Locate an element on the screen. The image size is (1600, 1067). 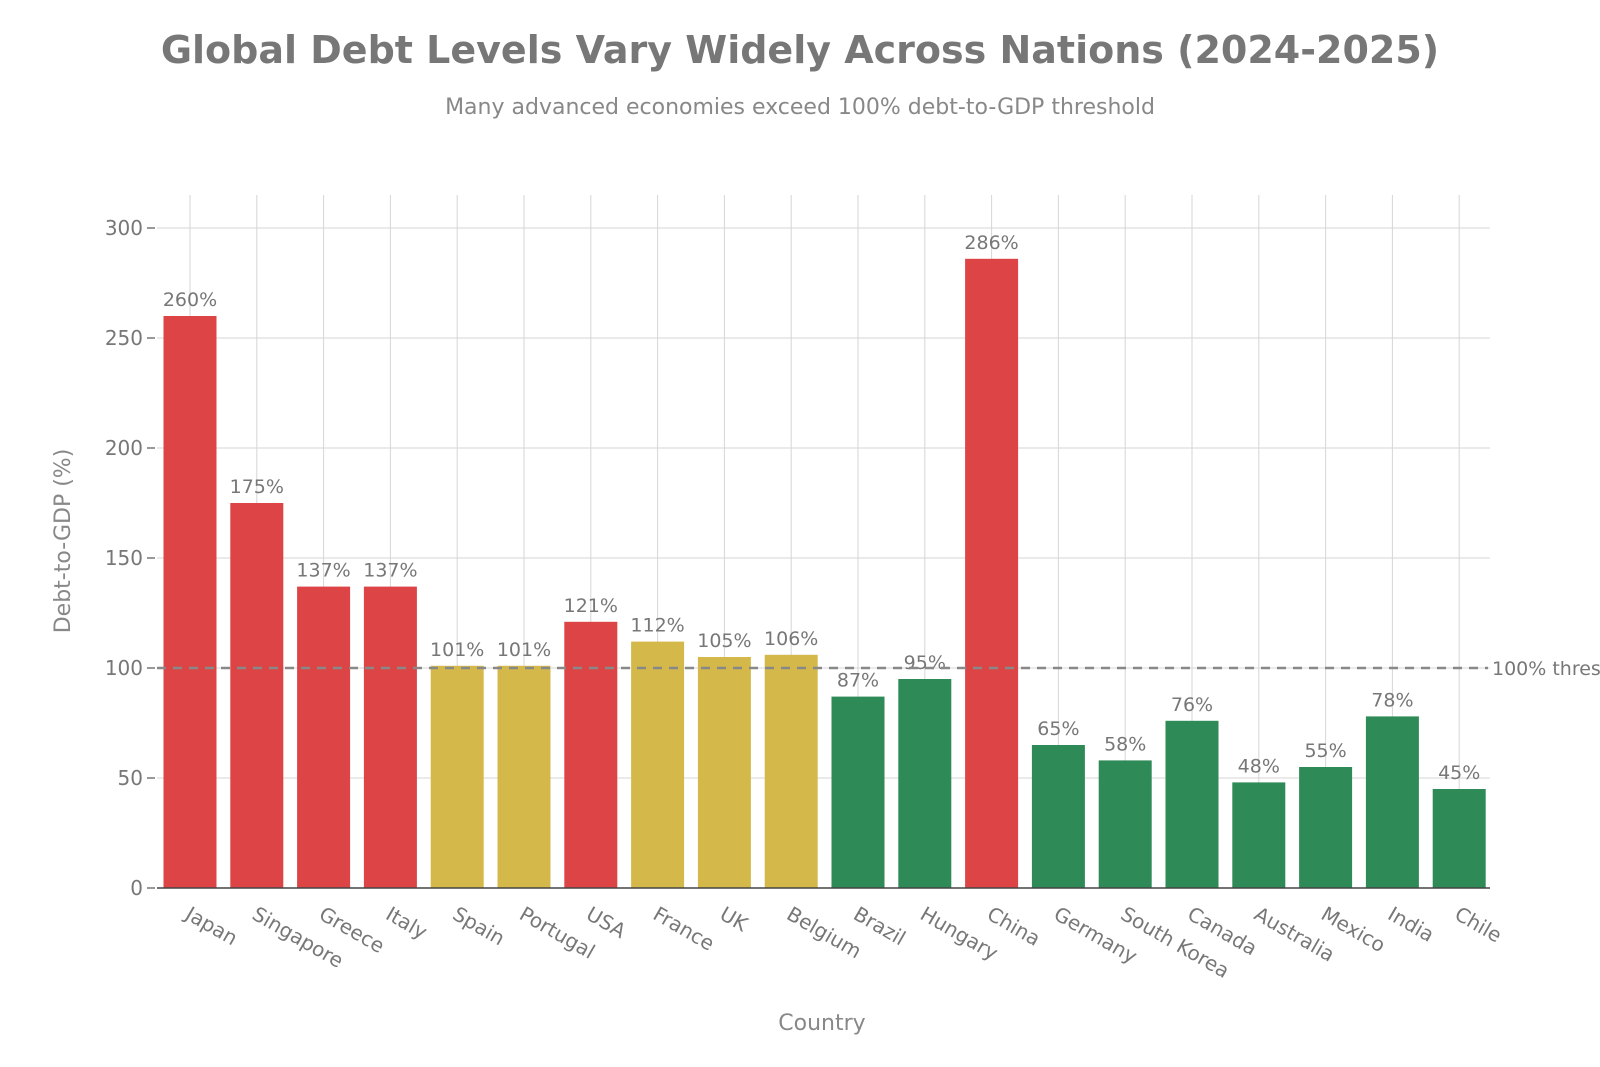
bar-brazil is located at coordinates (858, 792).